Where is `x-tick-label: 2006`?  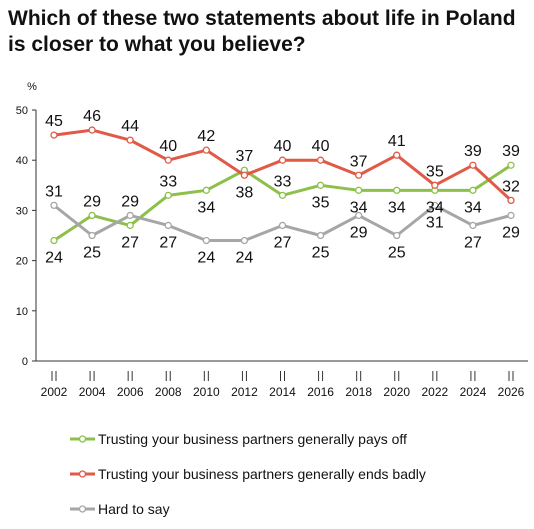 x-tick-label: 2006 is located at coordinates (130, 392).